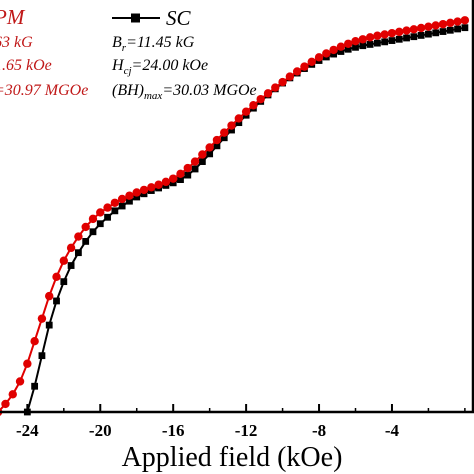 This screenshot has height=474, width=474. Describe the element at coordinates (319, 430) in the screenshot. I see `x-tick-label: -8` at that location.